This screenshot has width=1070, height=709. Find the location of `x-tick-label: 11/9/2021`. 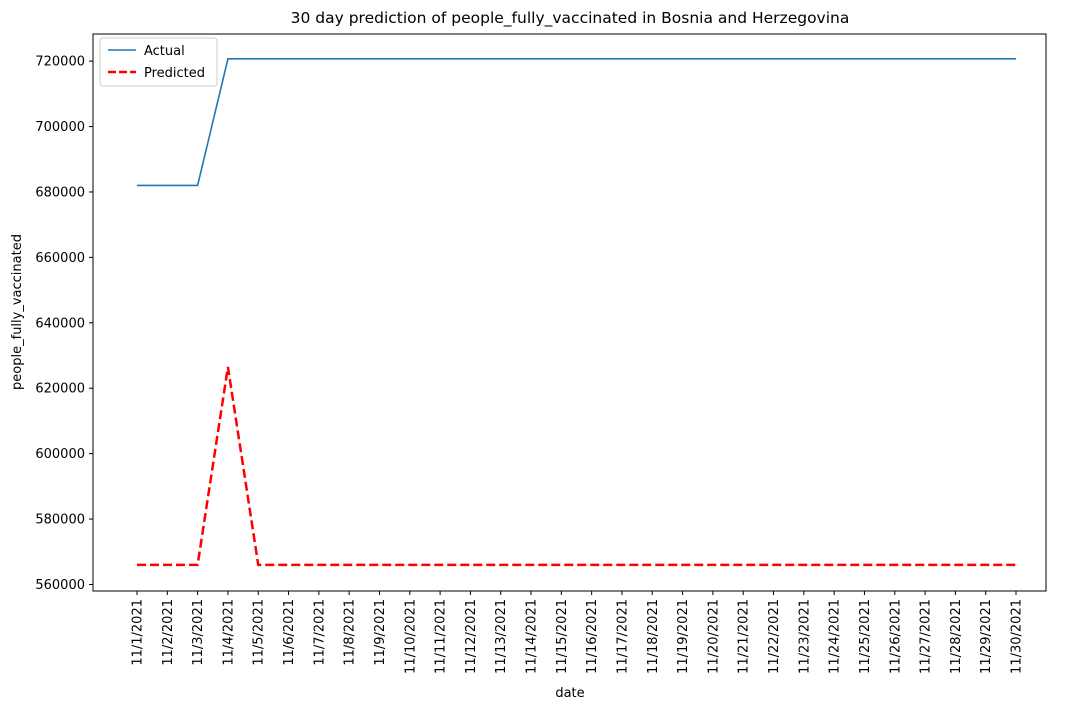

x-tick-label: 11/9/2021 is located at coordinates (380, 632).